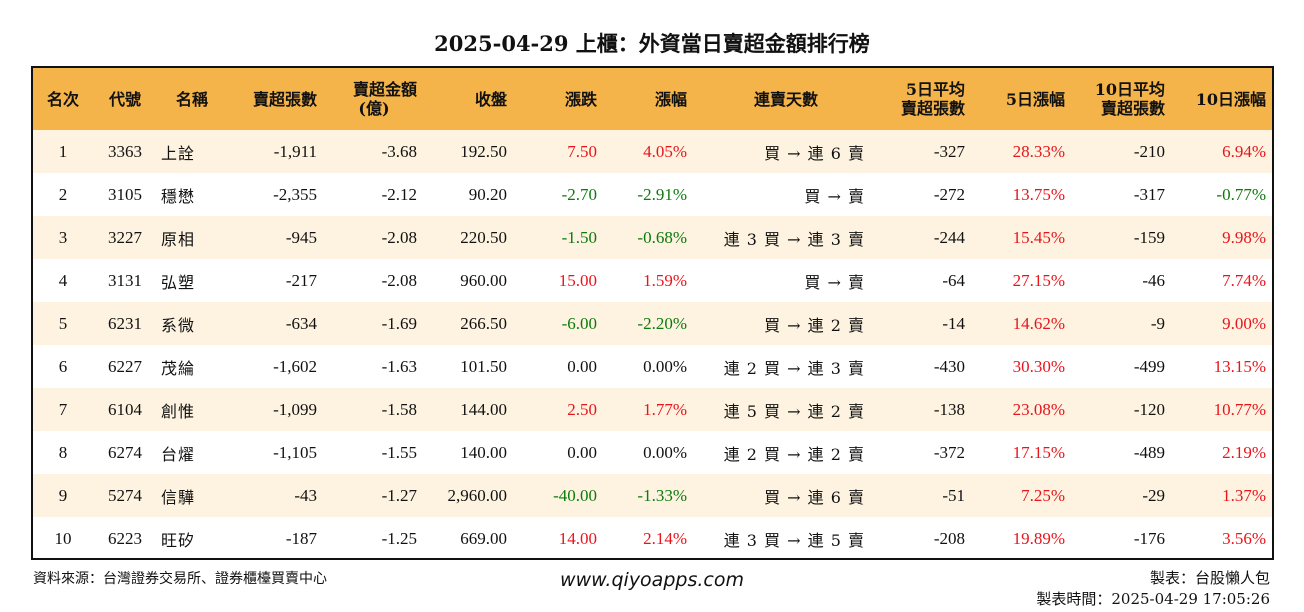 The image size is (1304, 612). What do you see at coordinates (1129, 89) in the screenshot?
I see `column-header-line1: 10日平均` at bounding box center [1129, 89].